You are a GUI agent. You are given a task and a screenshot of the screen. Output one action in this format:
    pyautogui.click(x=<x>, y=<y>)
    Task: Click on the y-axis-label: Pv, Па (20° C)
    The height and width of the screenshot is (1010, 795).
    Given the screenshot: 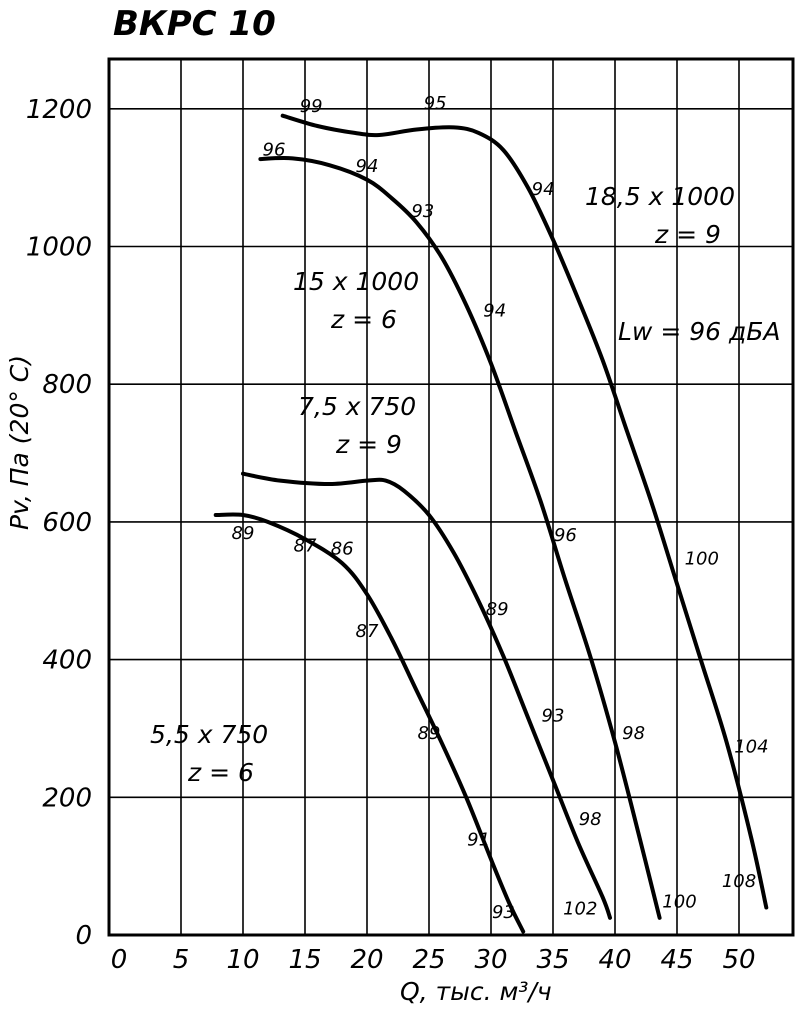 What is the action you would take?
    pyautogui.click(x=19, y=442)
    